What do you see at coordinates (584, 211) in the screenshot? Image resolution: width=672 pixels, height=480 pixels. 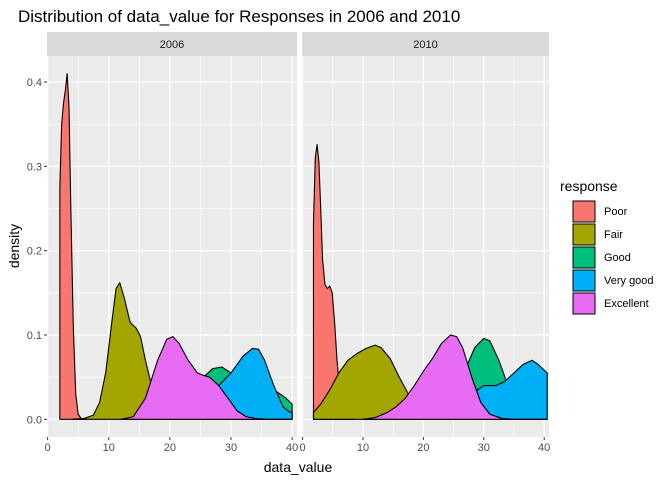 I see `legend-key-poor` at bounding box center [584, 211].